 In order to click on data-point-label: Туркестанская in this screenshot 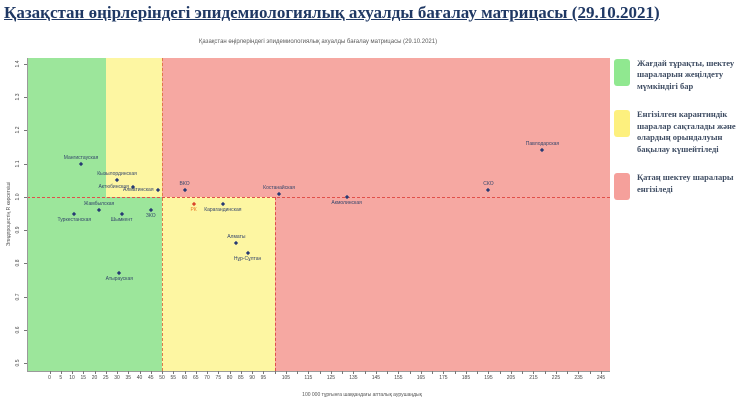, I will do `click(74, 219)`.